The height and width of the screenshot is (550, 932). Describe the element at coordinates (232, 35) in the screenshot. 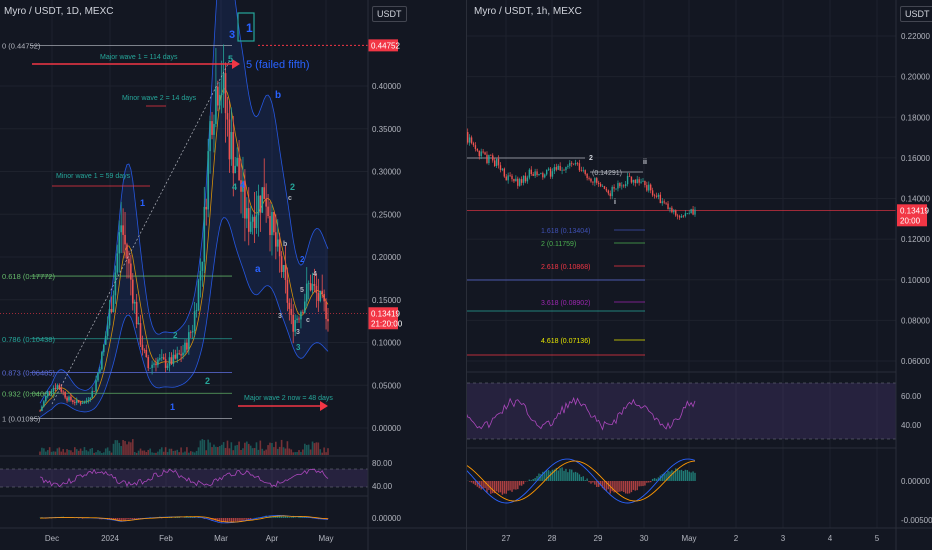

I see `wave-label: 3` at that location.